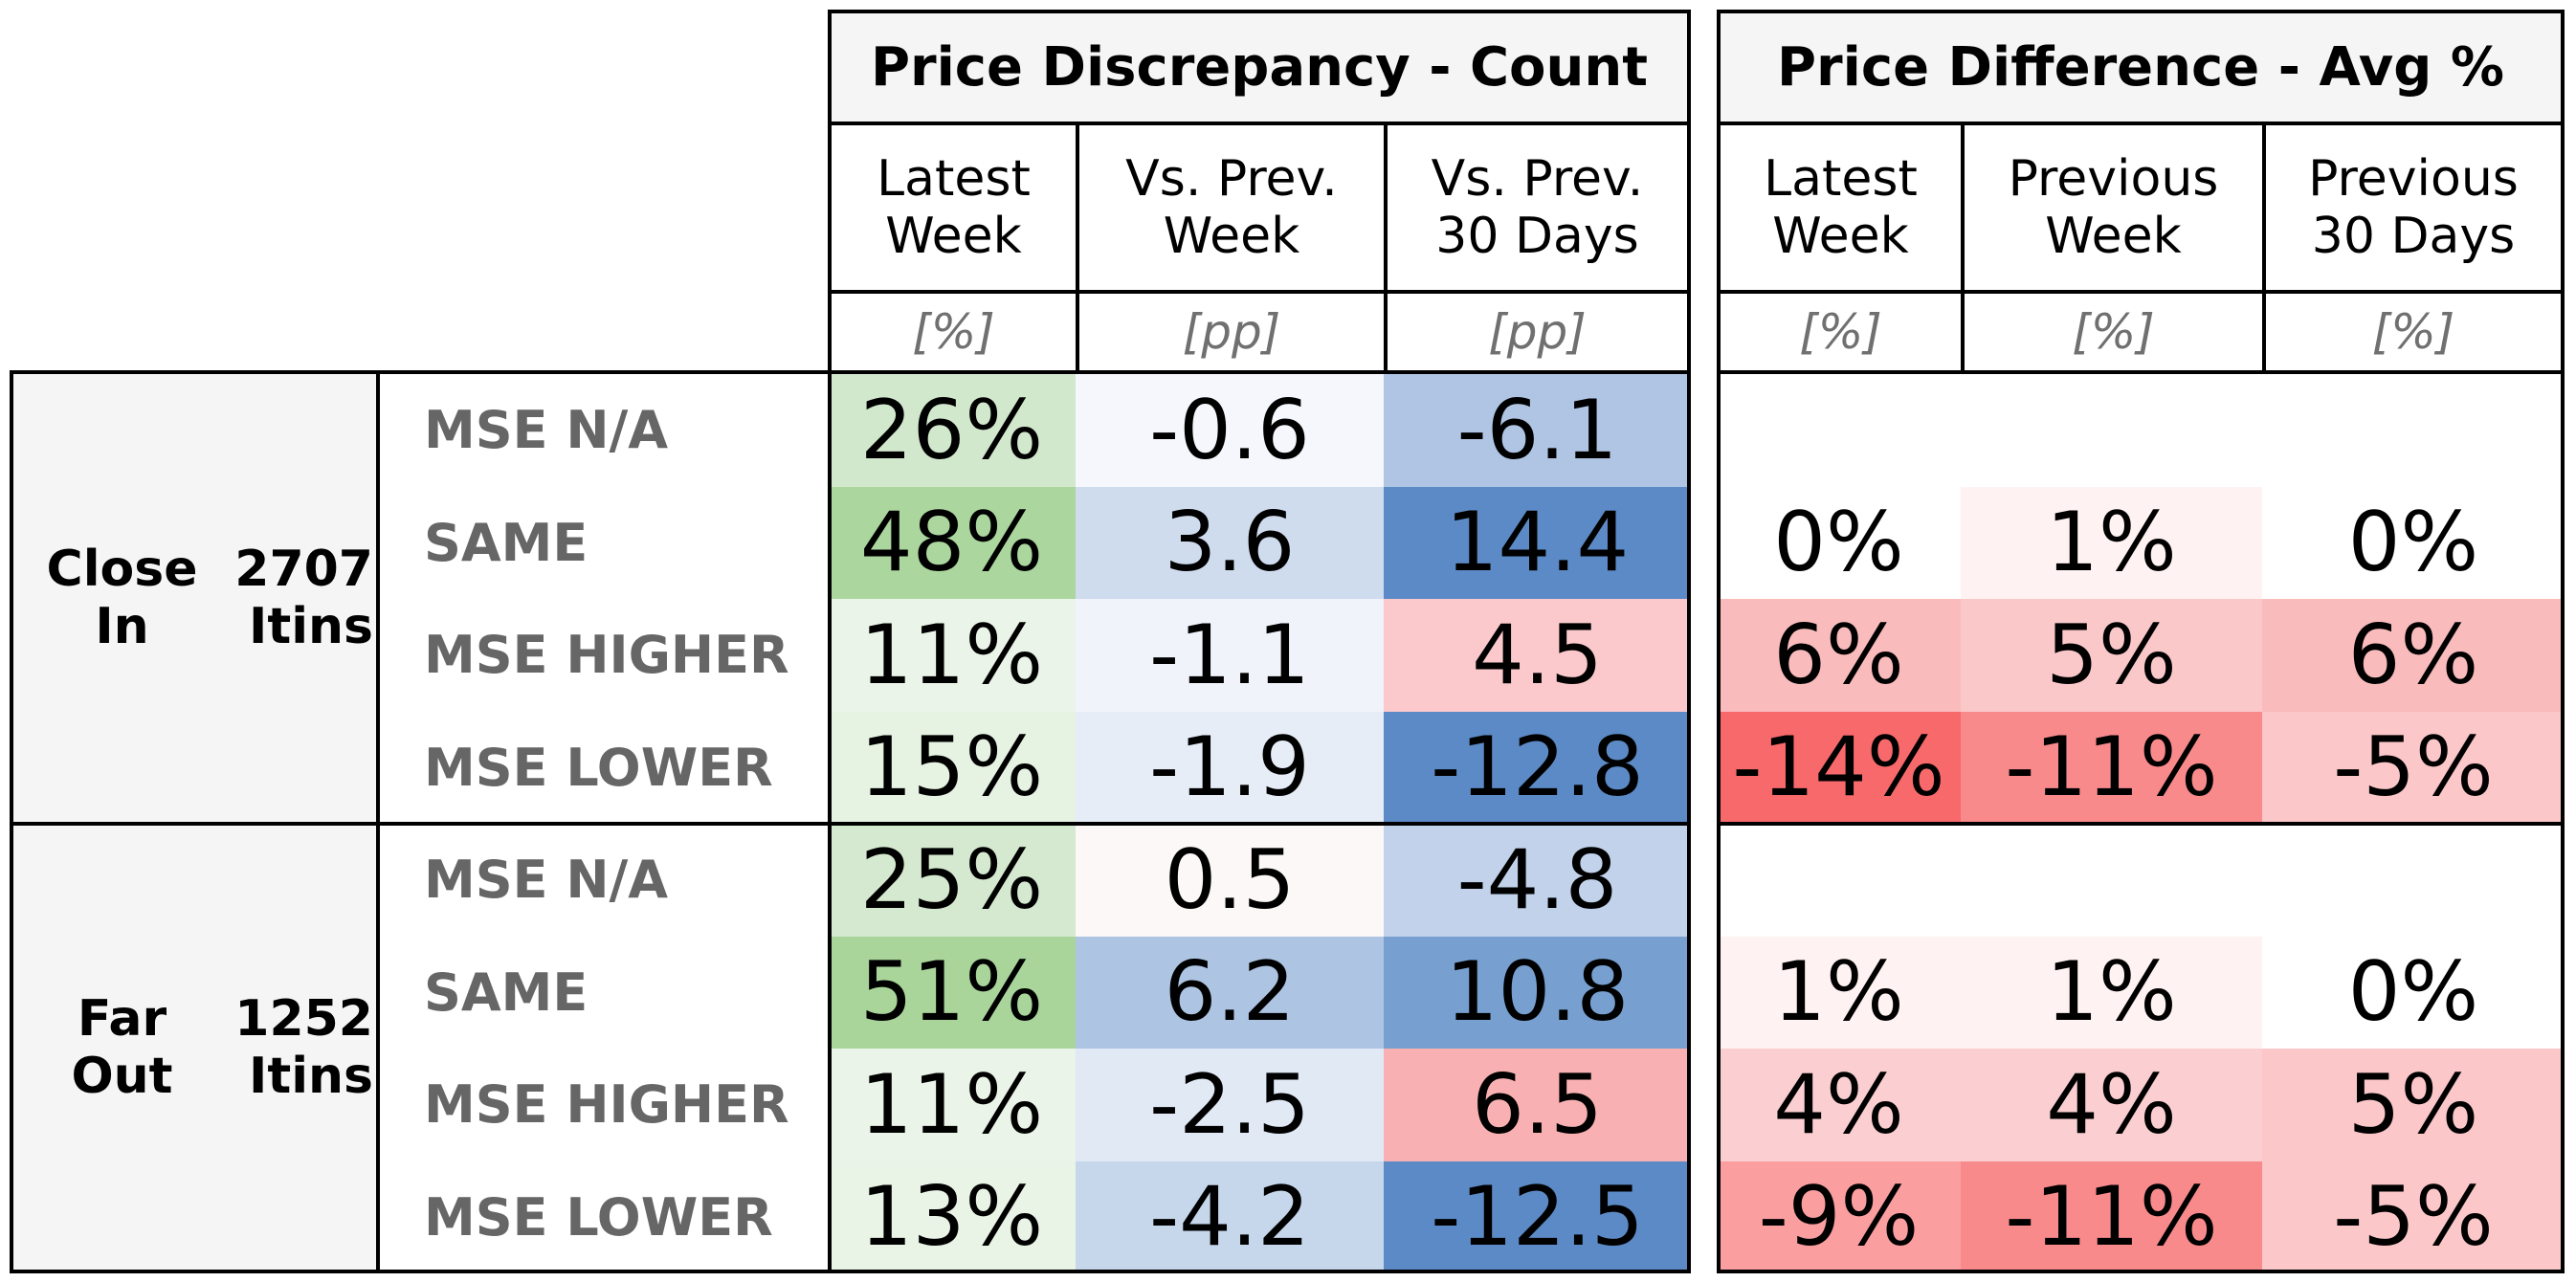  I want to click on count-cell: 6.5, so click(1537, 1105).